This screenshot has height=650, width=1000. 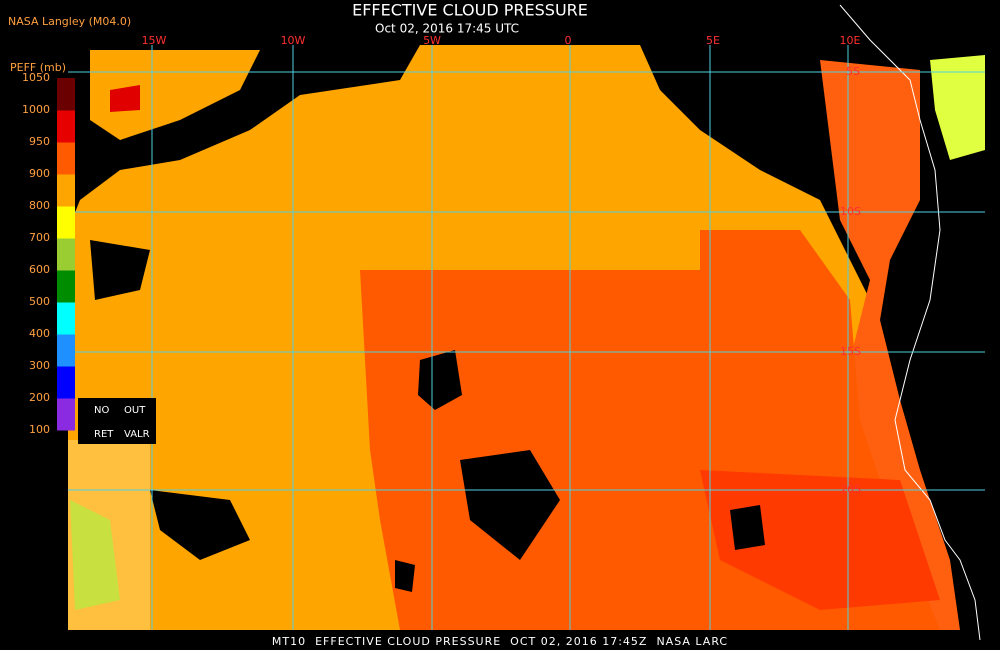 I want to click on lon-label: 0, so click(x=568, y=40).